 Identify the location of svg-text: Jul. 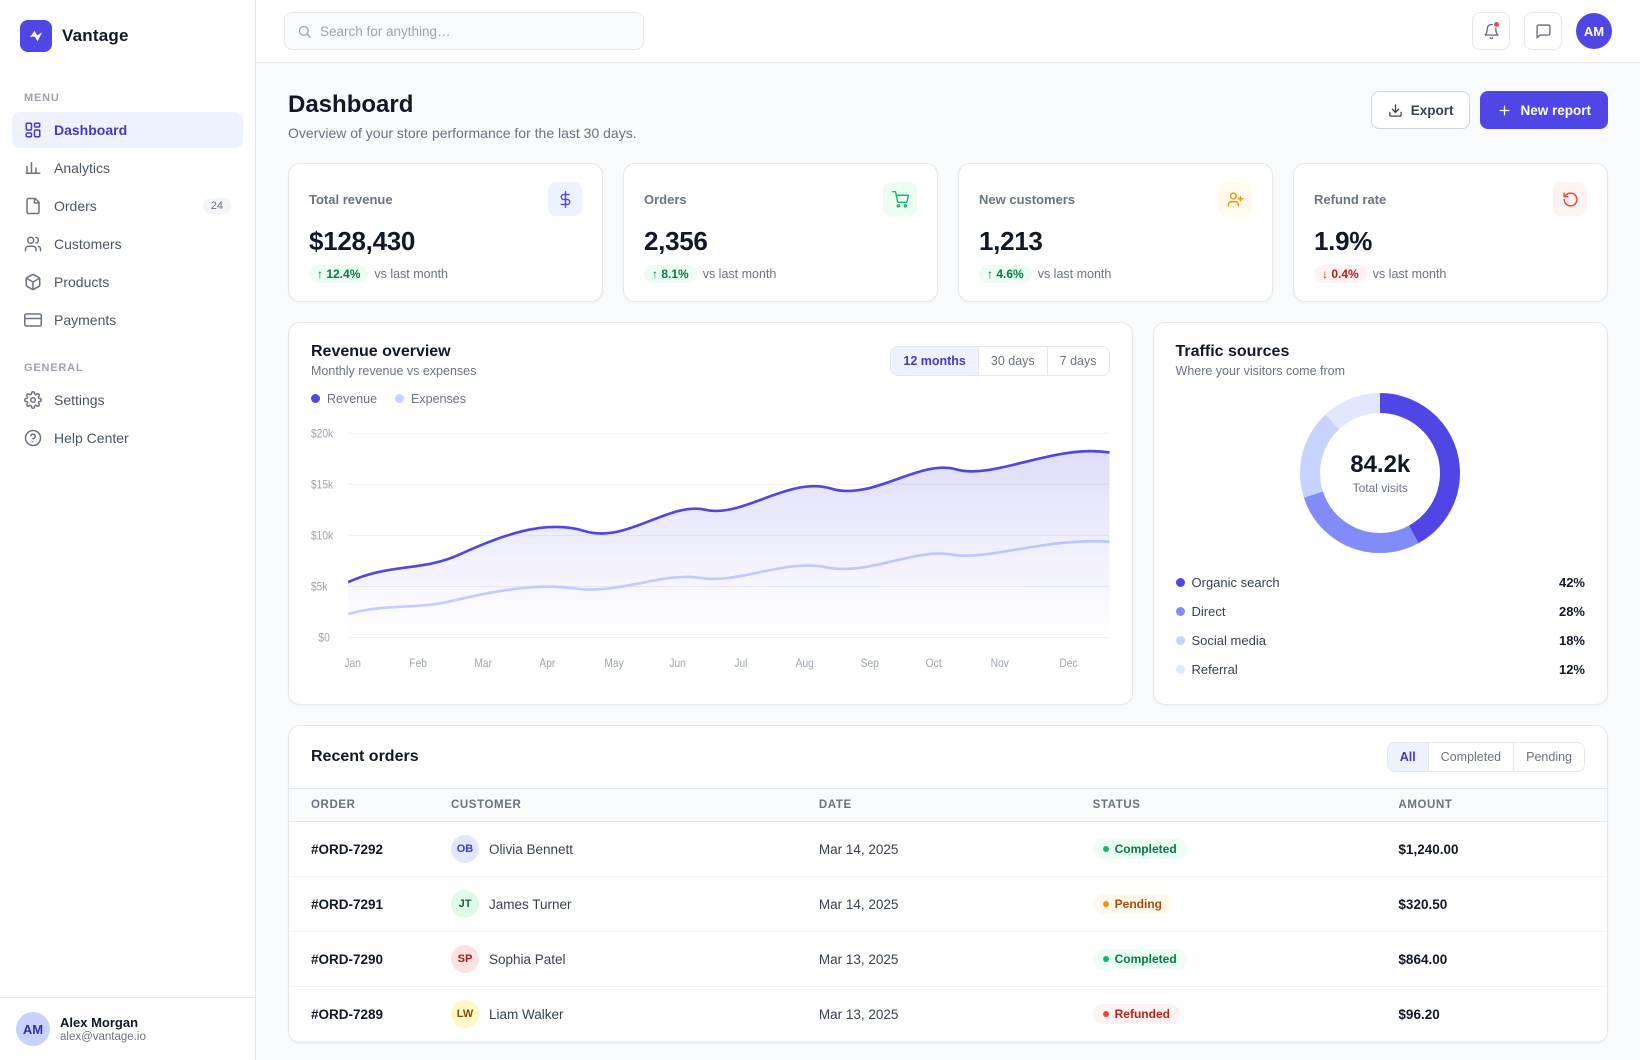
(740, 664).